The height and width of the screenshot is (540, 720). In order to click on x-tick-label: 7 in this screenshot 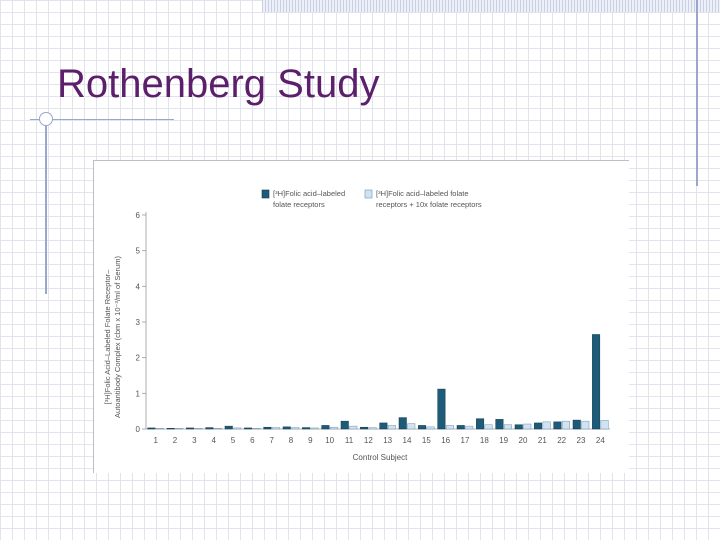, I will do `click(271, 440)`.